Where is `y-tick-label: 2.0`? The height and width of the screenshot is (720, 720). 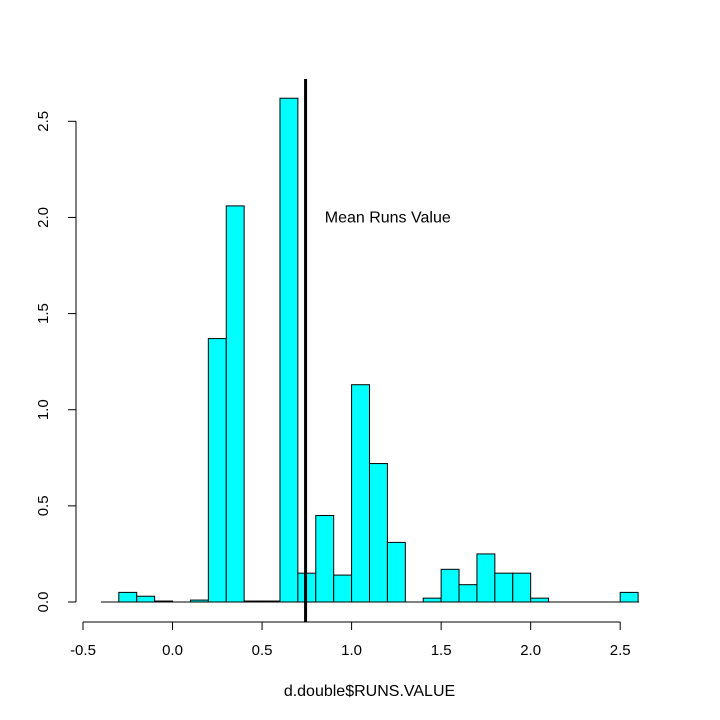 y-tick-label: 2.0 is located at coordinates (43, 217).